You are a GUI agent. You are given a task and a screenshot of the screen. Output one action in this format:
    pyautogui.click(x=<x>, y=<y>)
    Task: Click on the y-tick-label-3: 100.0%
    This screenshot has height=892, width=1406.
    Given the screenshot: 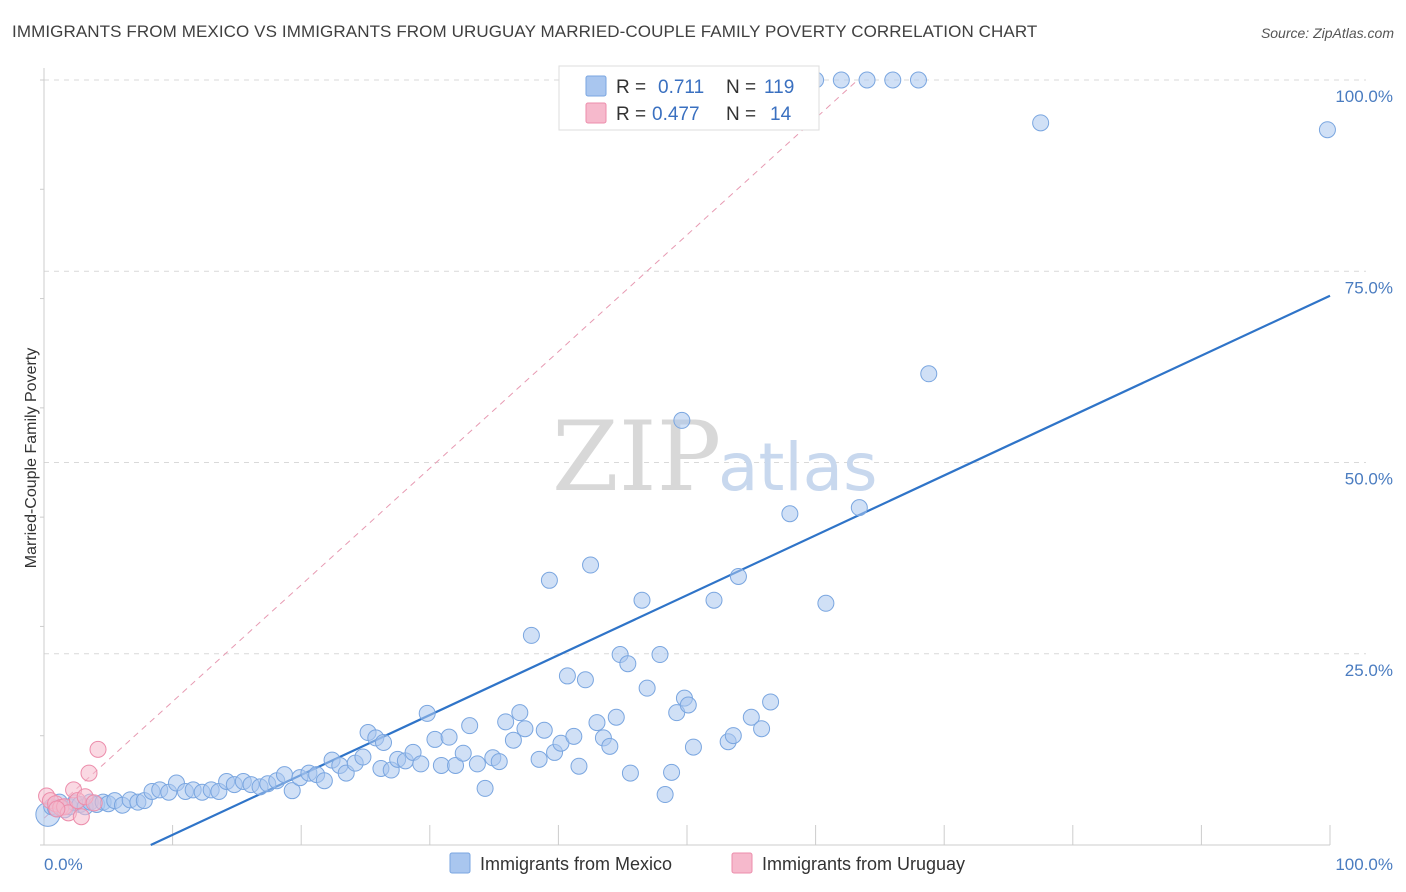 What is the action you would take?
    pyautogui.click(x=1364, y=96)
    